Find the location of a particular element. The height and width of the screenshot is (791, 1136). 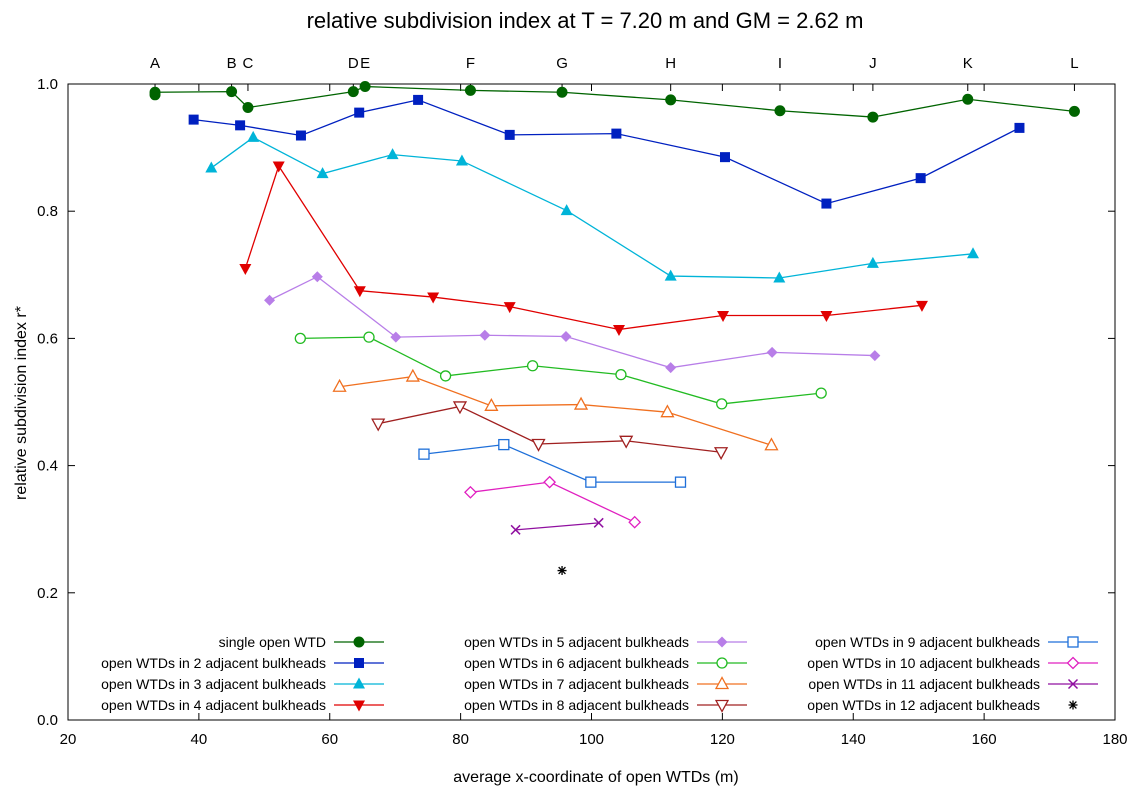

series-7-line is located at coordinates (555, 410).